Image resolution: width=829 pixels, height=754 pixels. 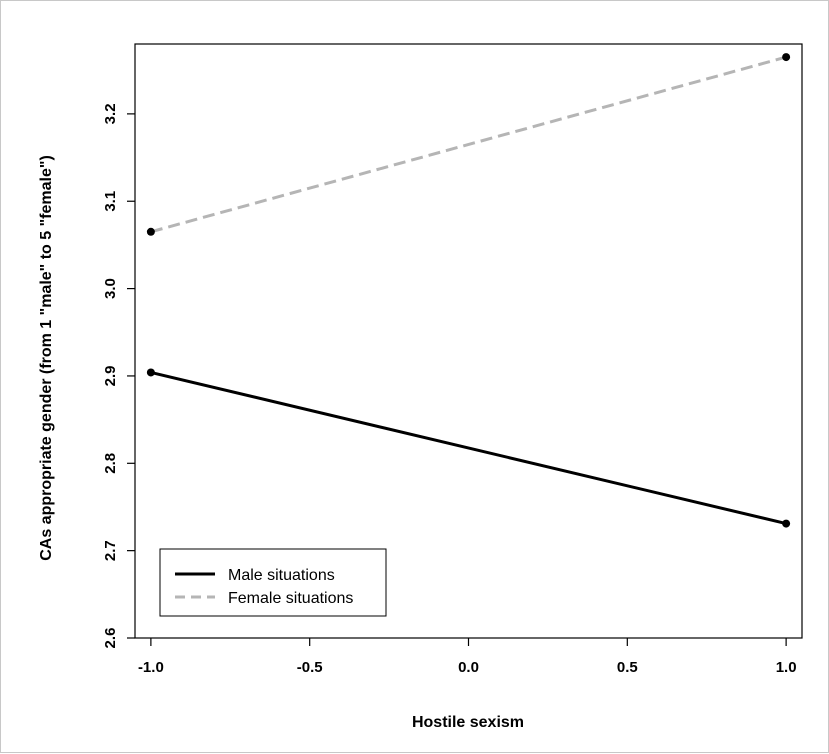 What do you see at coordinates (110, 463) in the screenshot?
I see `y-tick-label: 2.8` at bounding box center [110, 463].